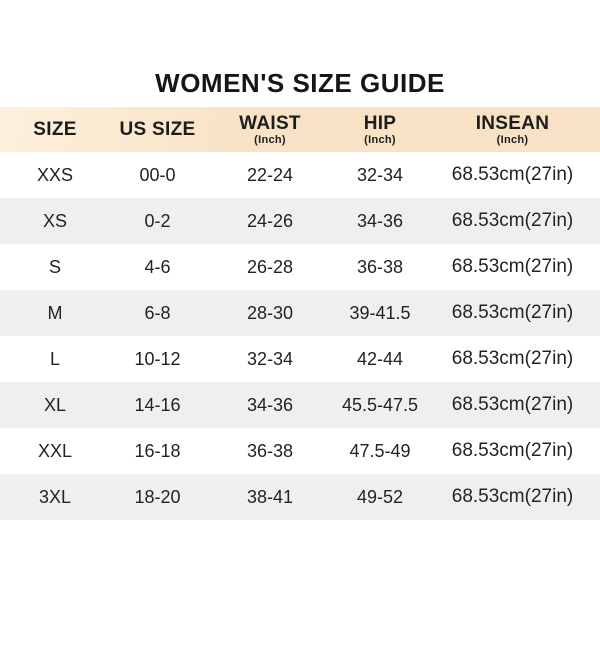 Image resolution: width=600 pixels, height=670 pixels. I want to click on column-unit-inseam: (Inch), so click(512, 139).